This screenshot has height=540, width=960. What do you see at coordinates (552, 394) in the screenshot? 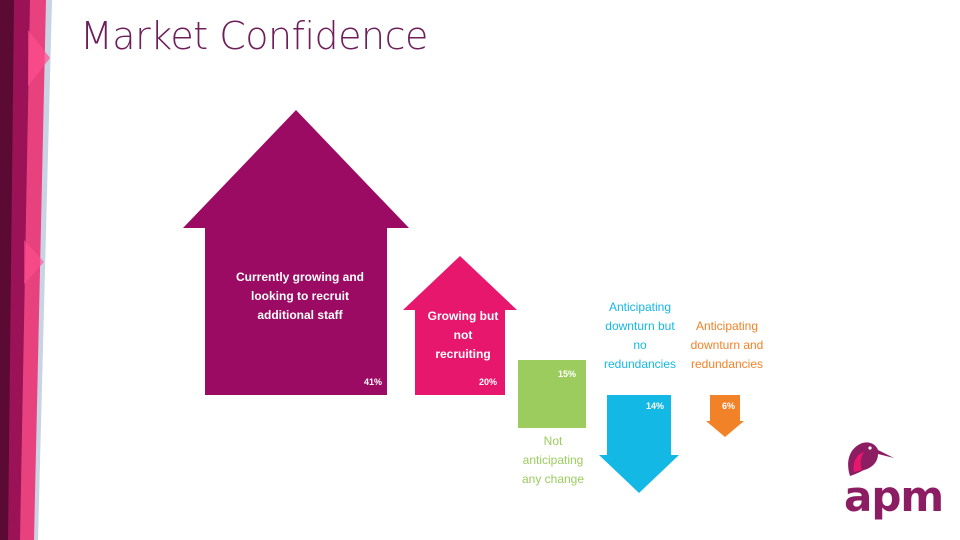
I see `bar-no-change` at bounding box center [552, 394].